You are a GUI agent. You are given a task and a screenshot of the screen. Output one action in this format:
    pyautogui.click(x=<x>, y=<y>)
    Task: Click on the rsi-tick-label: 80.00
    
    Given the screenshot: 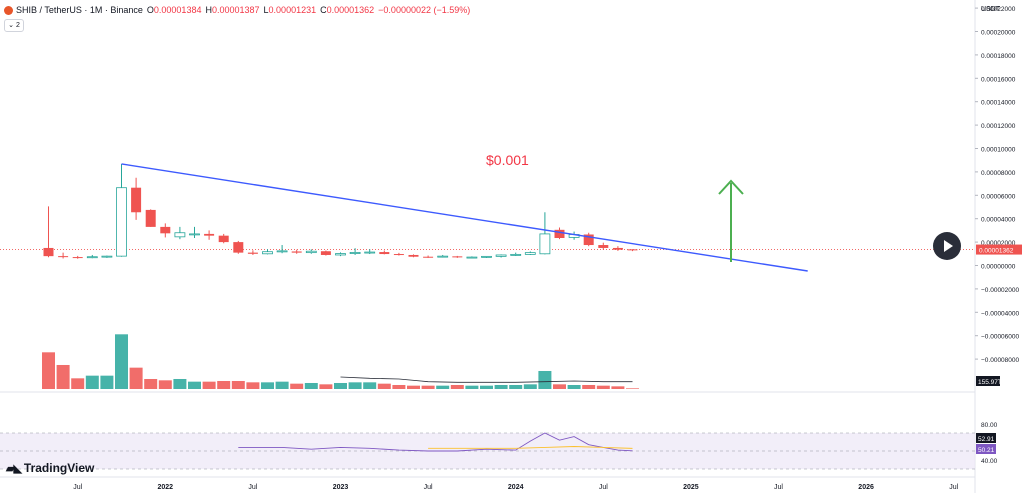 What is the action you would take?
    pyautogui.click(x=989, y=425)
    